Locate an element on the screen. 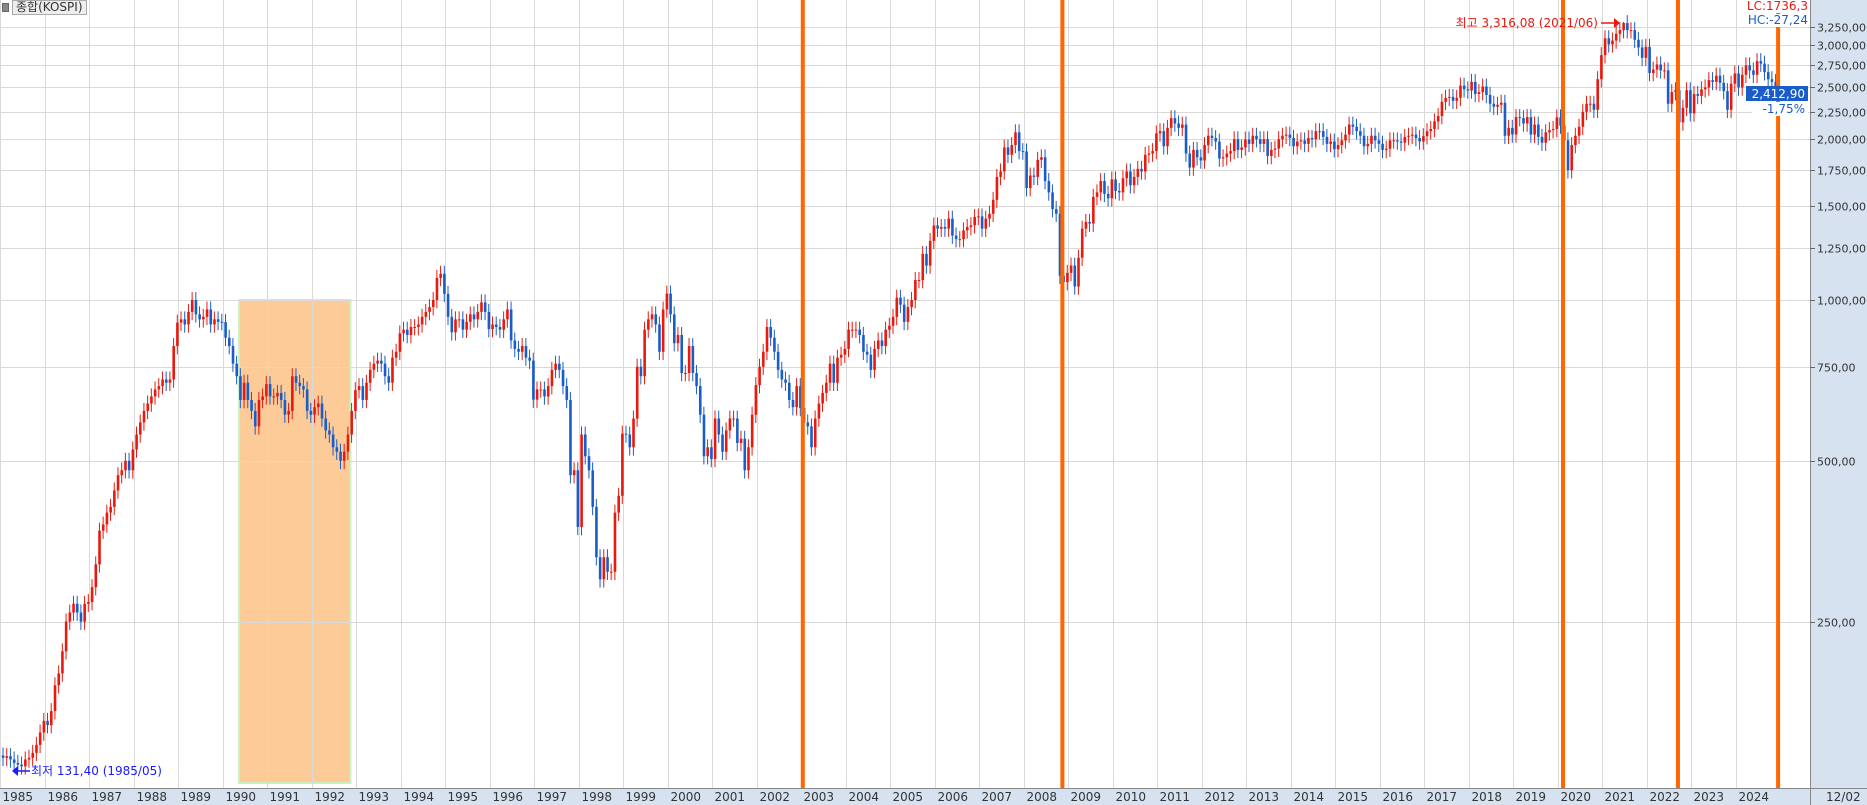 The height and width of the screenshot is (805, 1867). x-tick-label: 2022 is located at coordinates (1665, 797).